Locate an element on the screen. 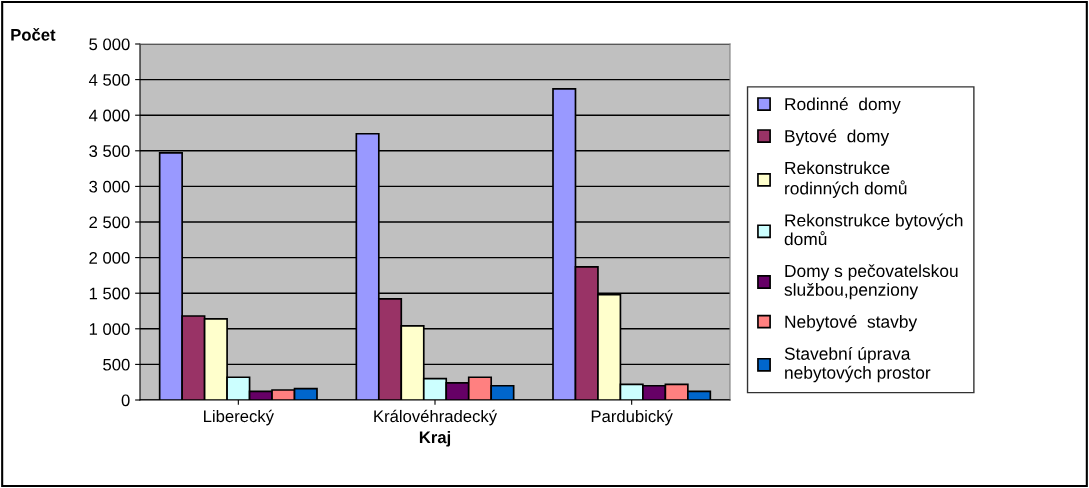 This screenshot has width=1089, height=488. y-axis-title: Počet is located at coordinates (33, 34).